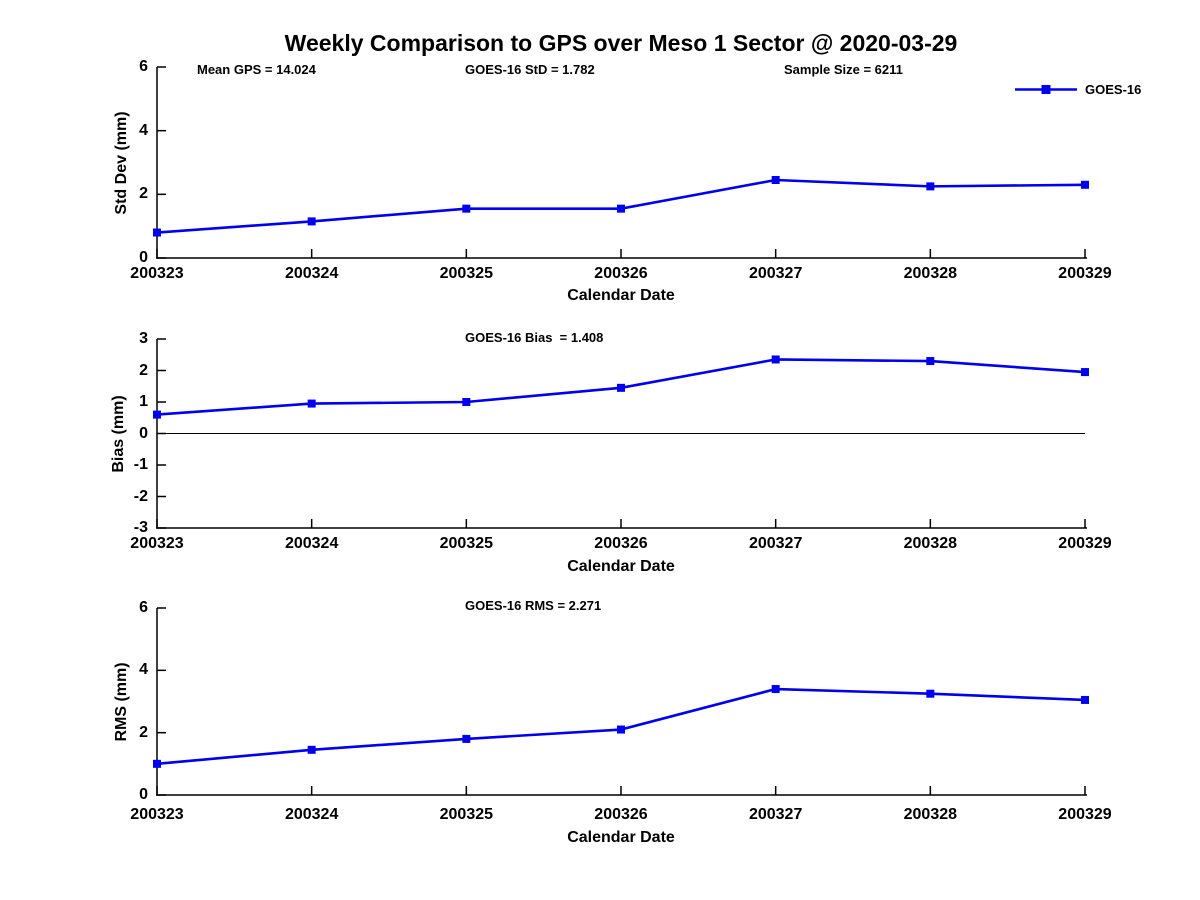  I want to click on y-tick-label: 3, so click(143, 338).